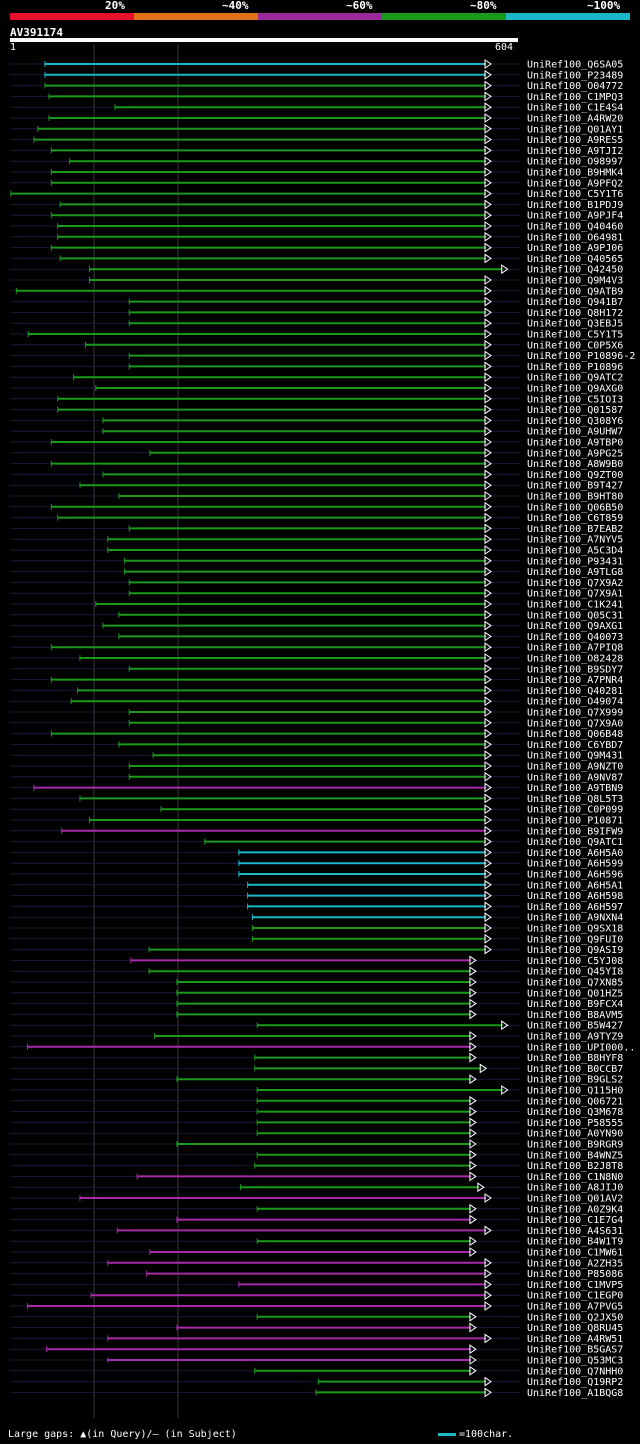 The width and height of the screenshot is (640, 1444). Describe the element at coordinates (575, 108) in the screenshot. I see `hit-label: UniRef100_C1E4S4` at that location.